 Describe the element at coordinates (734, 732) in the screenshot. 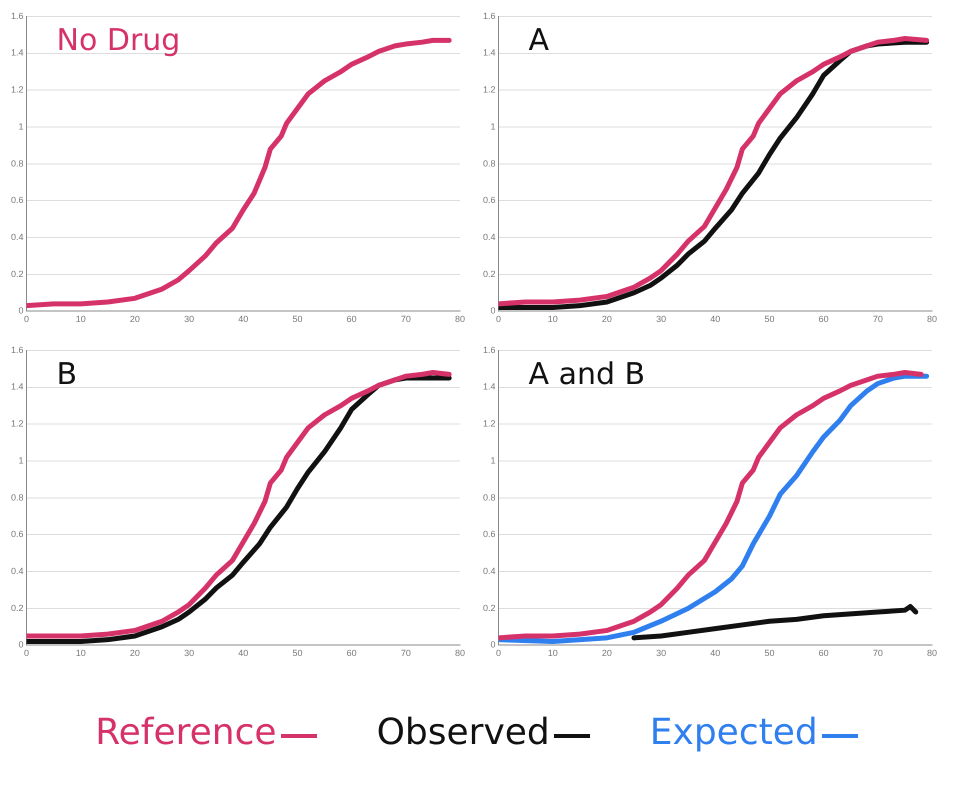

I see `legend-label: Expected` at that location.